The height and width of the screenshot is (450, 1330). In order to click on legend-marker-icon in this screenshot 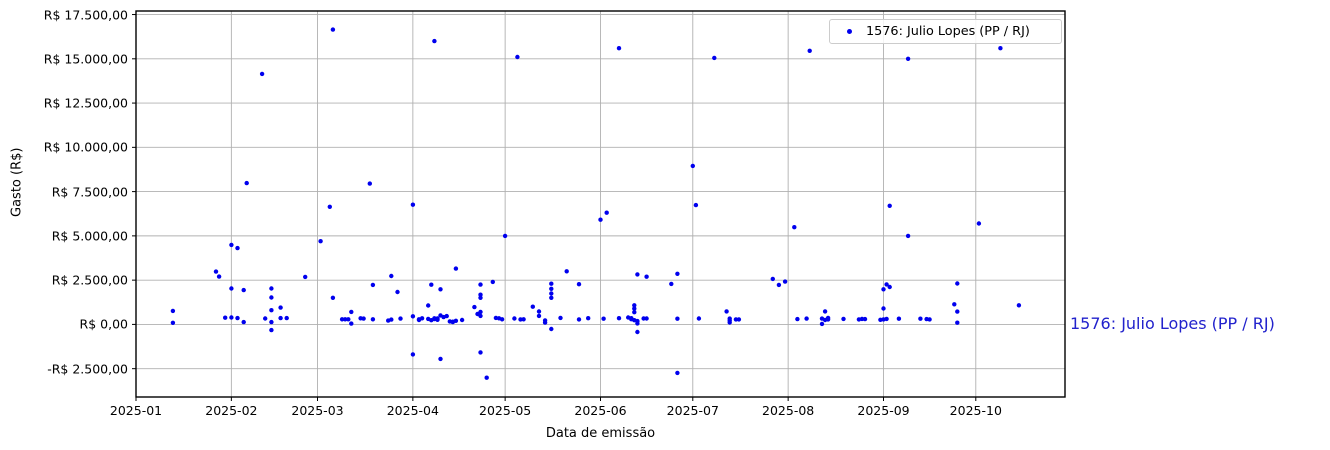, I will do `click(849, 31)`.